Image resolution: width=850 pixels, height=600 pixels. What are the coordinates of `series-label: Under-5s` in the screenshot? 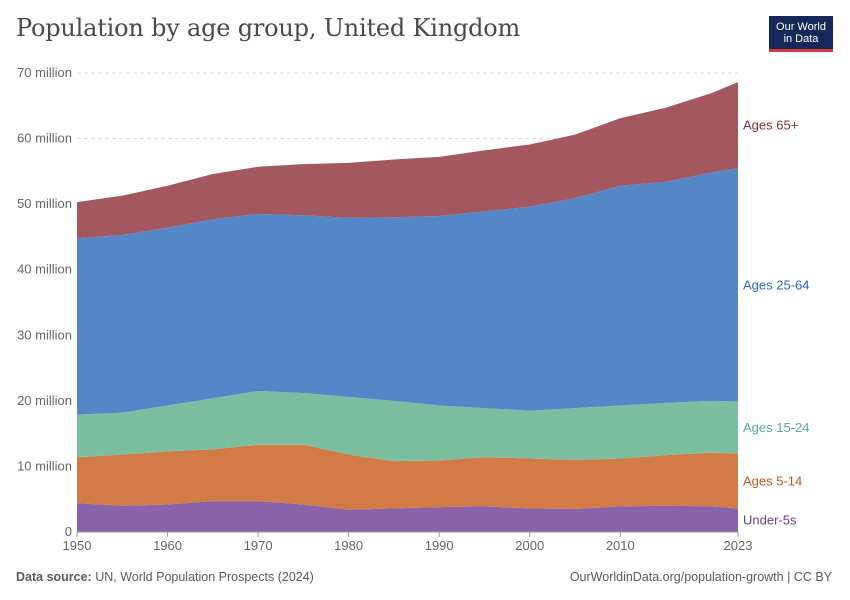 It's located at (770, 520).